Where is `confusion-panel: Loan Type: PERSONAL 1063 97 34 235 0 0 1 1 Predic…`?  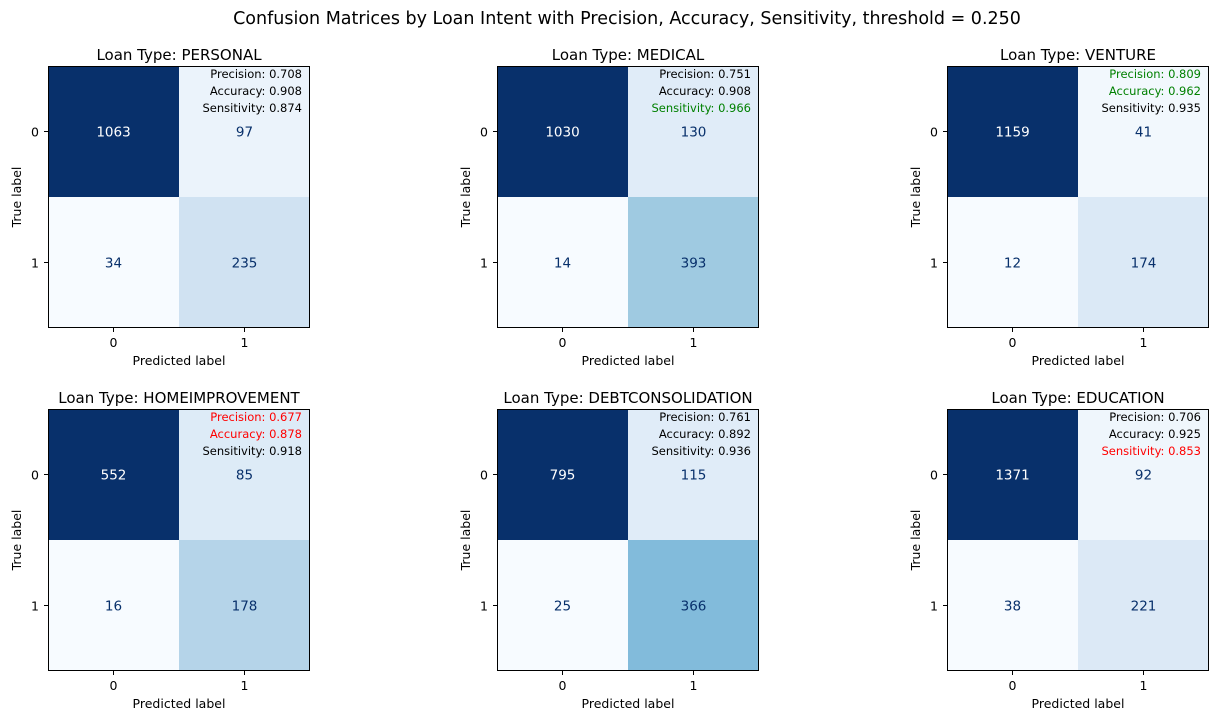 confusion-panel: Loan Type: PERSONAL 1063 97 34 235 0 0 1 1 Predic… is located at coordinates (159, 207).